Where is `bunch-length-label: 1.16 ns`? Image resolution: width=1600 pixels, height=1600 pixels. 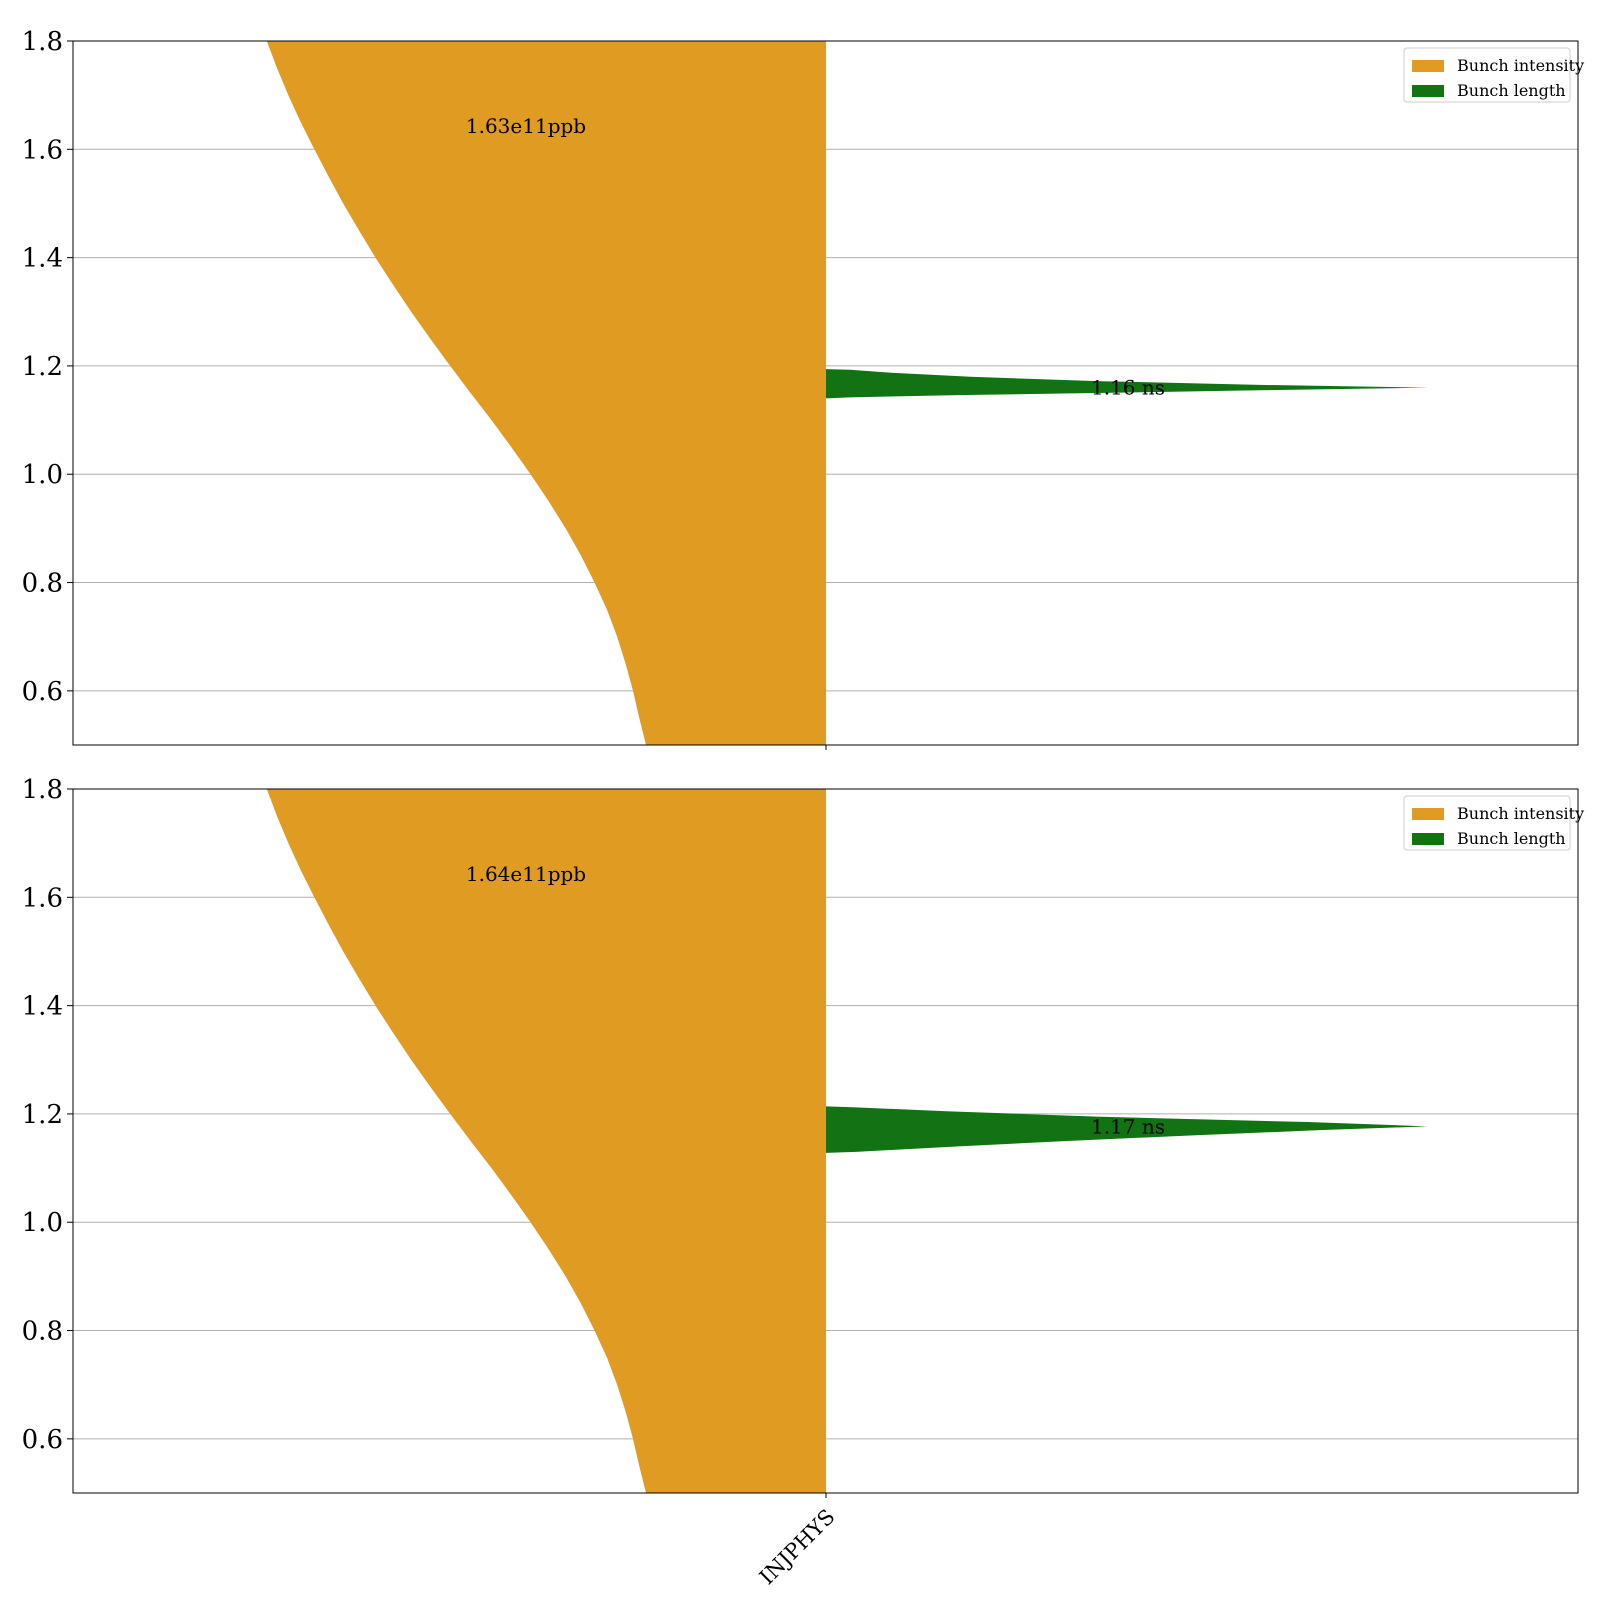
bunch-length-label: 1.16 ns is located at coordinates (1128, 388).